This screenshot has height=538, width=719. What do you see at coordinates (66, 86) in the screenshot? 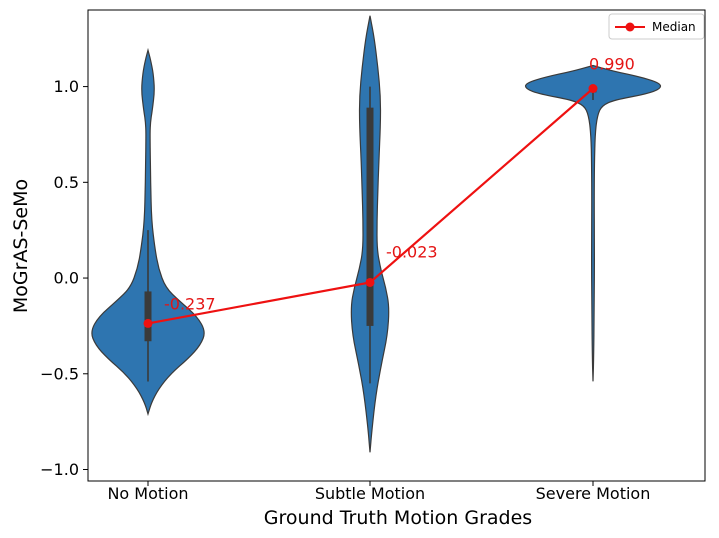
I see `y-tick-label-4: 1.0` at bounding box center [66, 86].